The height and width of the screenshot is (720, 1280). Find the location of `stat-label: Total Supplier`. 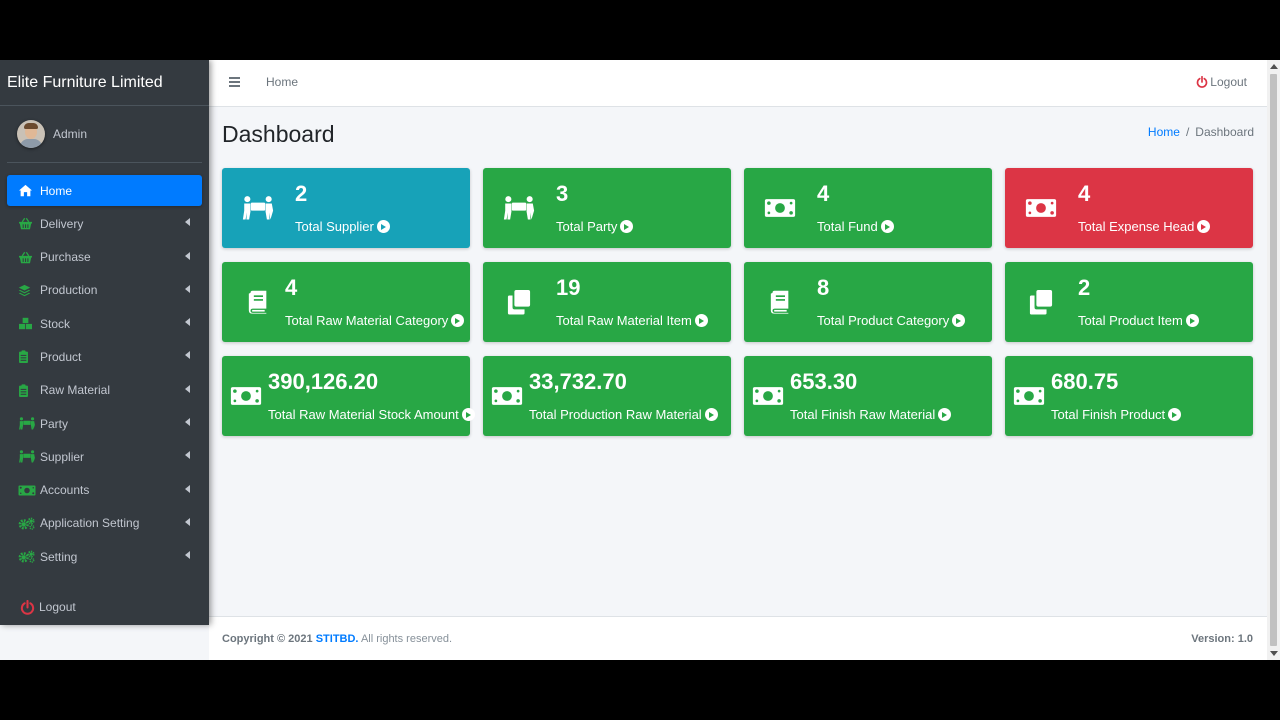

stat-label: Total Supplier is located at coordinates (334, 226).